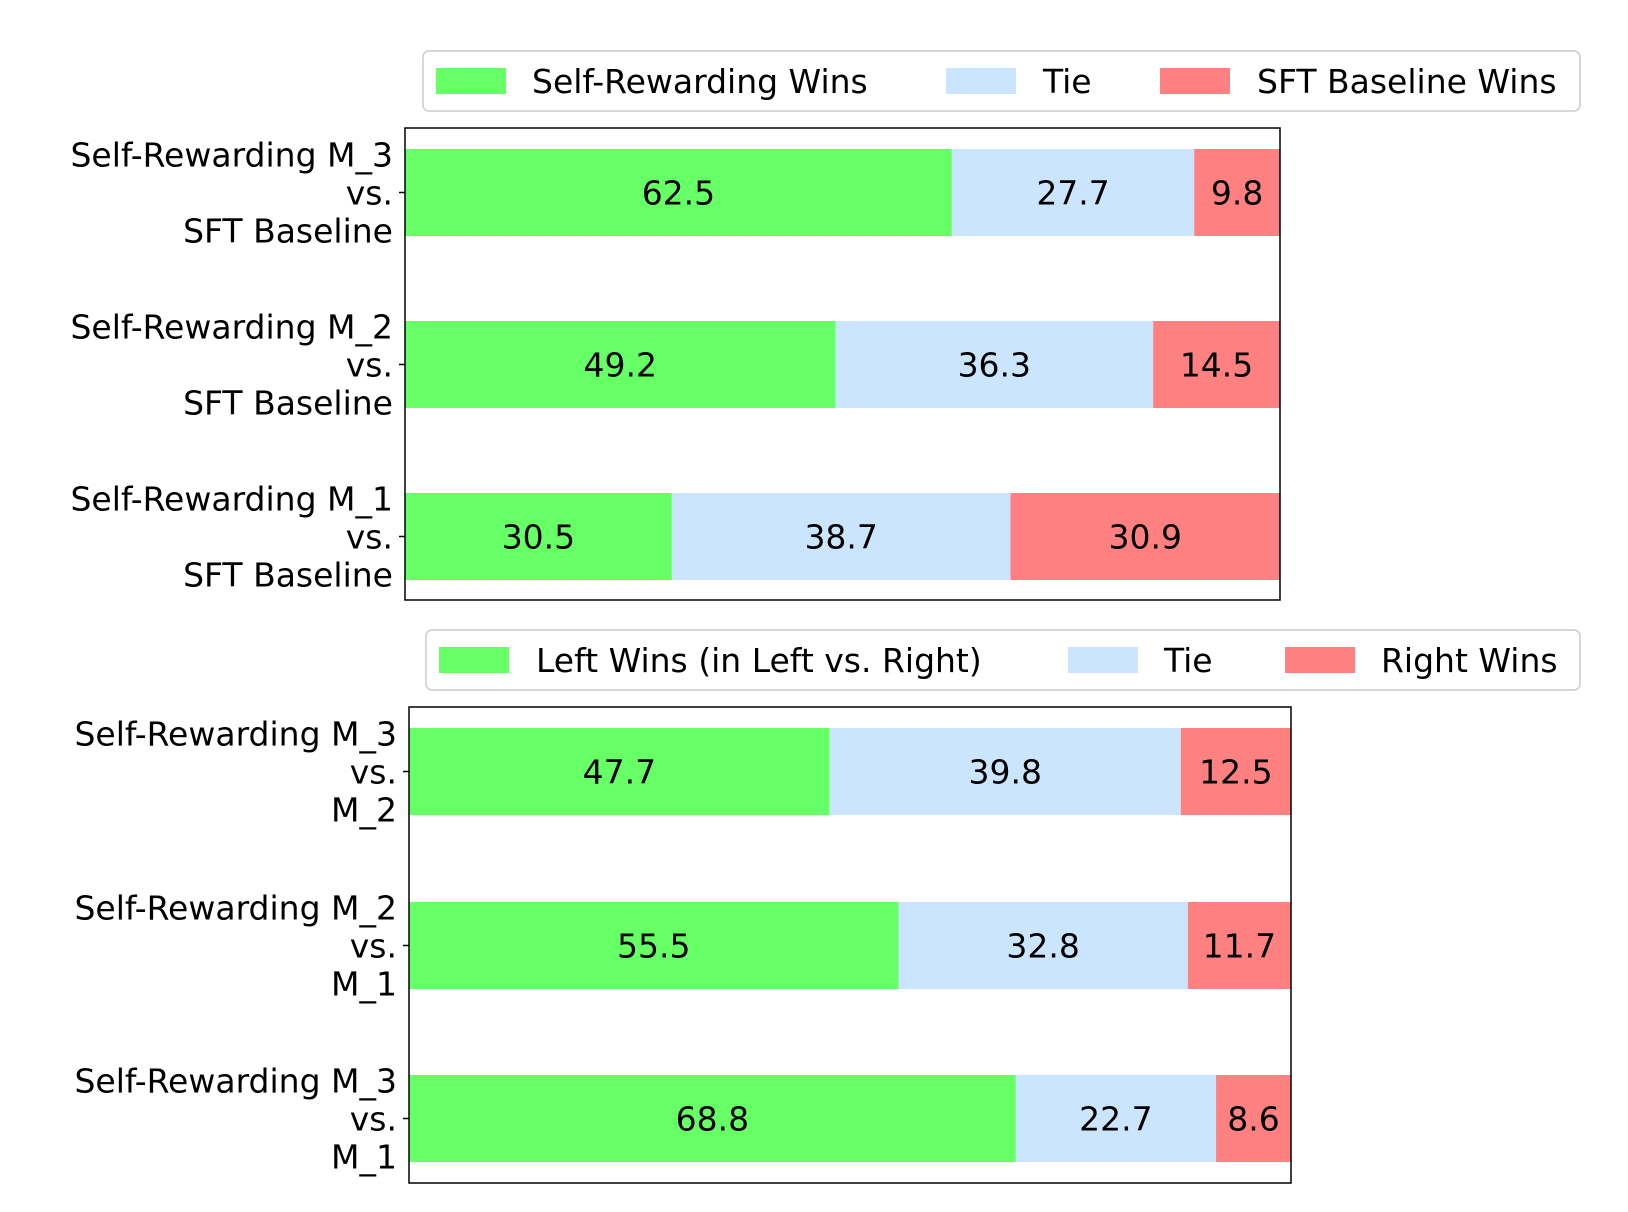  I want to click on bar-value-label: 39.8, so click(1004, 772).